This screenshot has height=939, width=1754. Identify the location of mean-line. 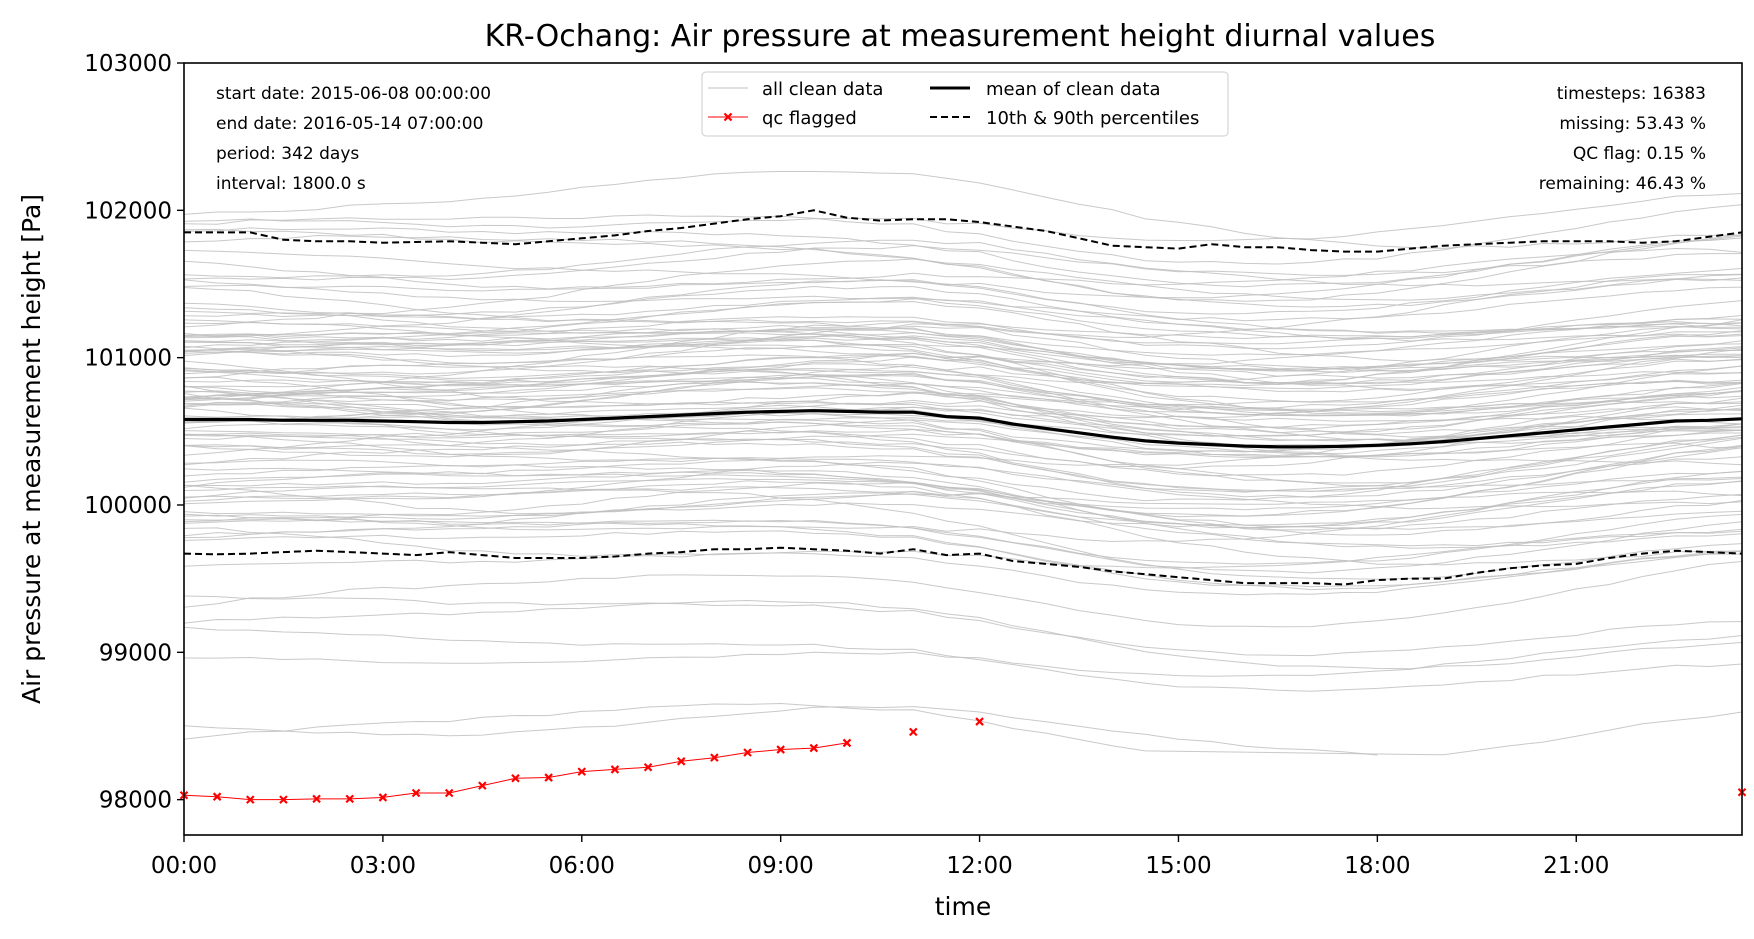
(963, 429).